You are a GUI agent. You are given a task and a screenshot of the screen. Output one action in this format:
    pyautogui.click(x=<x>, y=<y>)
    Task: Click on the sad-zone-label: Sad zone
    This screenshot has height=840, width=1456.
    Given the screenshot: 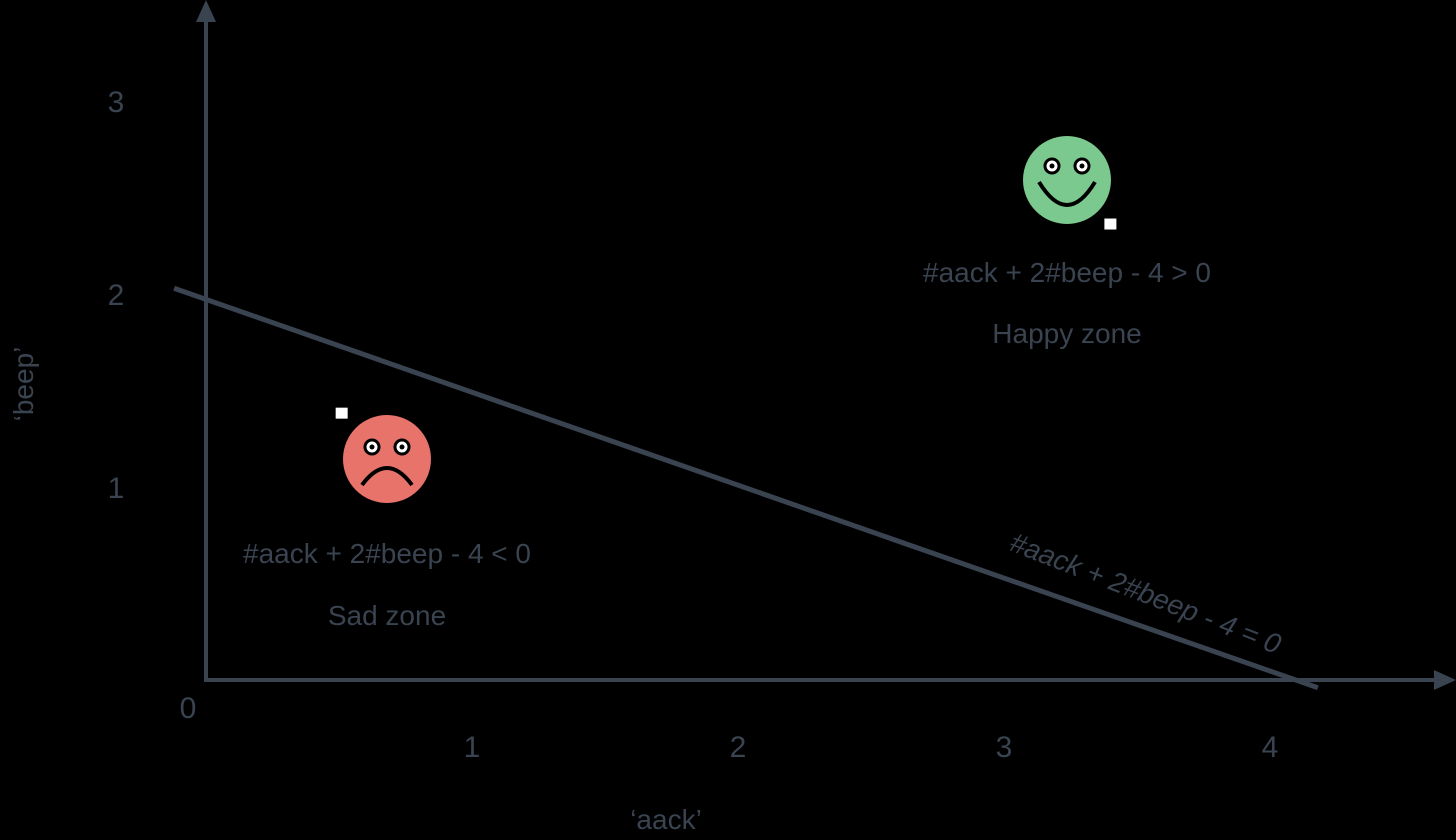 What is the action you would take?
    pyautogui.click(x=387, y=615)
    